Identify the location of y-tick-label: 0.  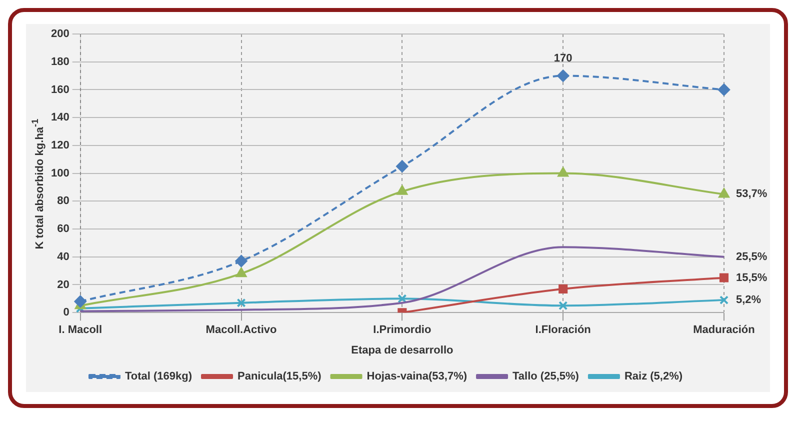
(66, 312).